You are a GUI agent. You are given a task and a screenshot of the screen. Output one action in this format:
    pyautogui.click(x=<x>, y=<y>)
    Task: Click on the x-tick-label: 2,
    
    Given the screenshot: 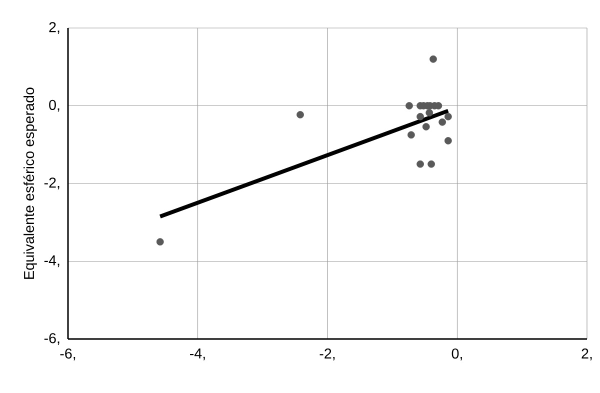 What is the action you would take?
    pyautogui.click(x=587, y=354)
    